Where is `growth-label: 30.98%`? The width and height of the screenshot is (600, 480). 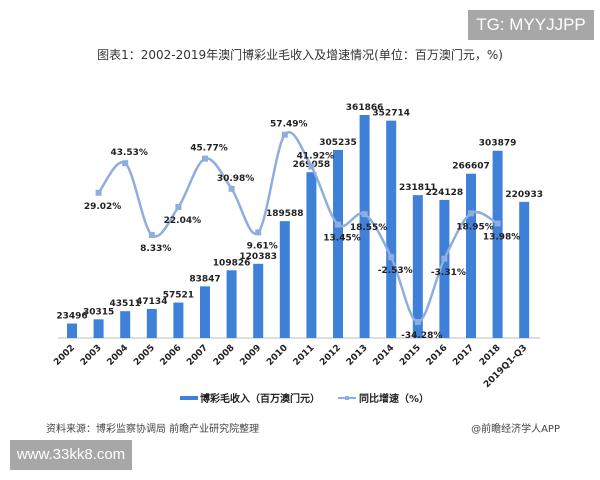 growth-label: 30.98% is located at coordinates (236, 179).